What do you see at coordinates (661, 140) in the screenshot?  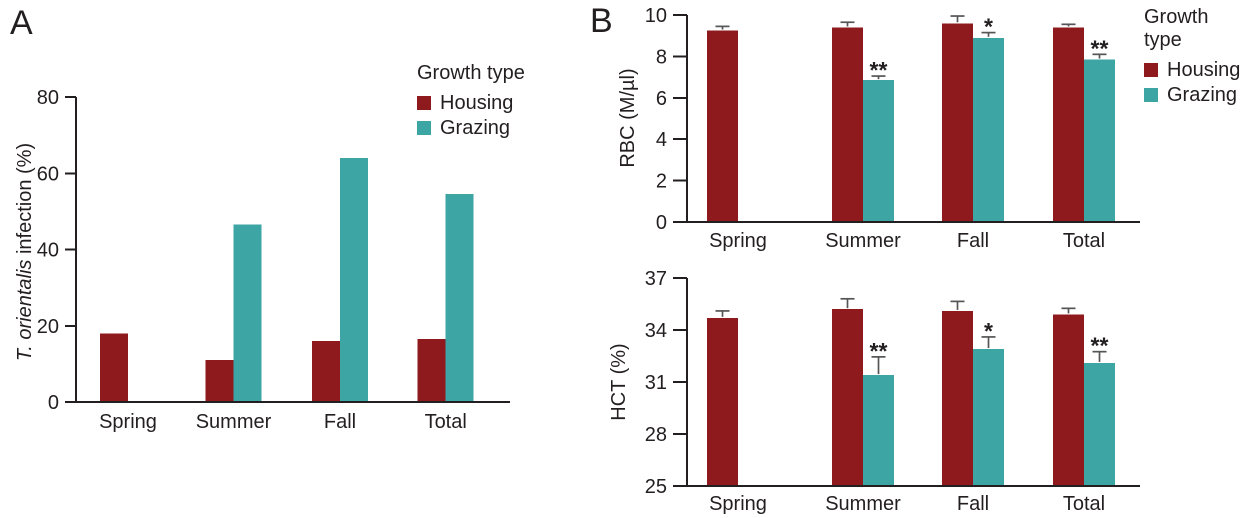 I see `svg-text: 4` at bounding box center [661, 140].